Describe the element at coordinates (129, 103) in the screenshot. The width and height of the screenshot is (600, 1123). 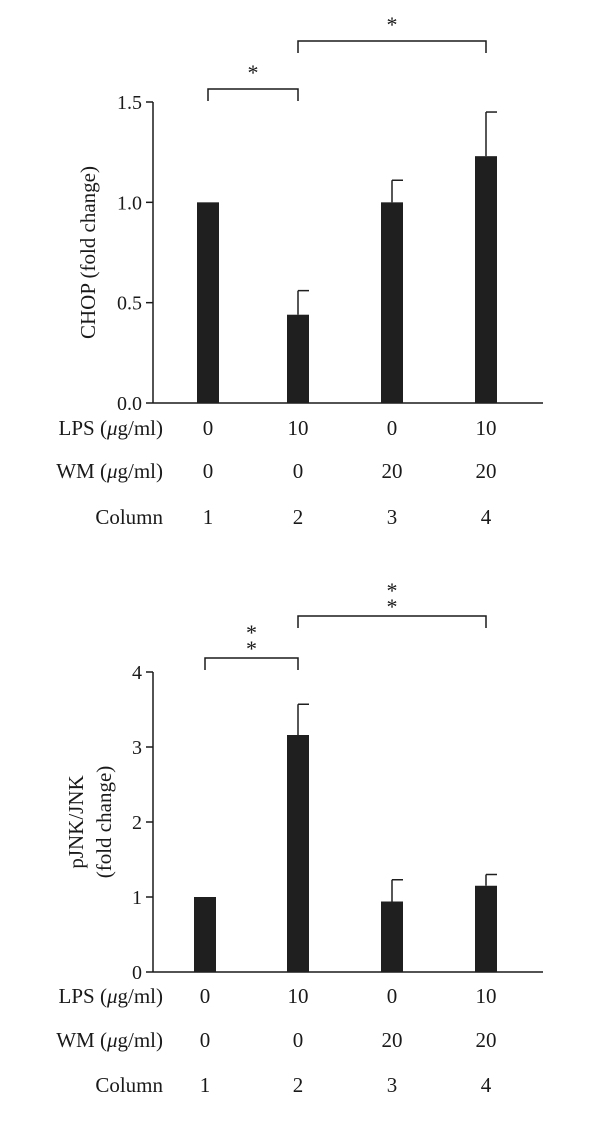
I see `y-tick-label: 1.5` at that location.